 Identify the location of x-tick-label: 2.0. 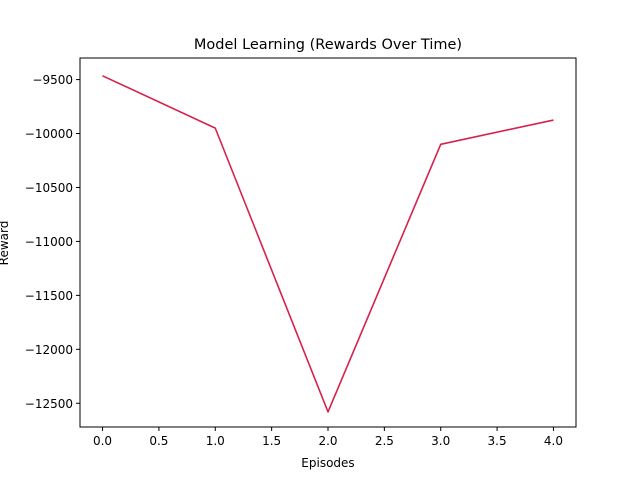
(327, 441).